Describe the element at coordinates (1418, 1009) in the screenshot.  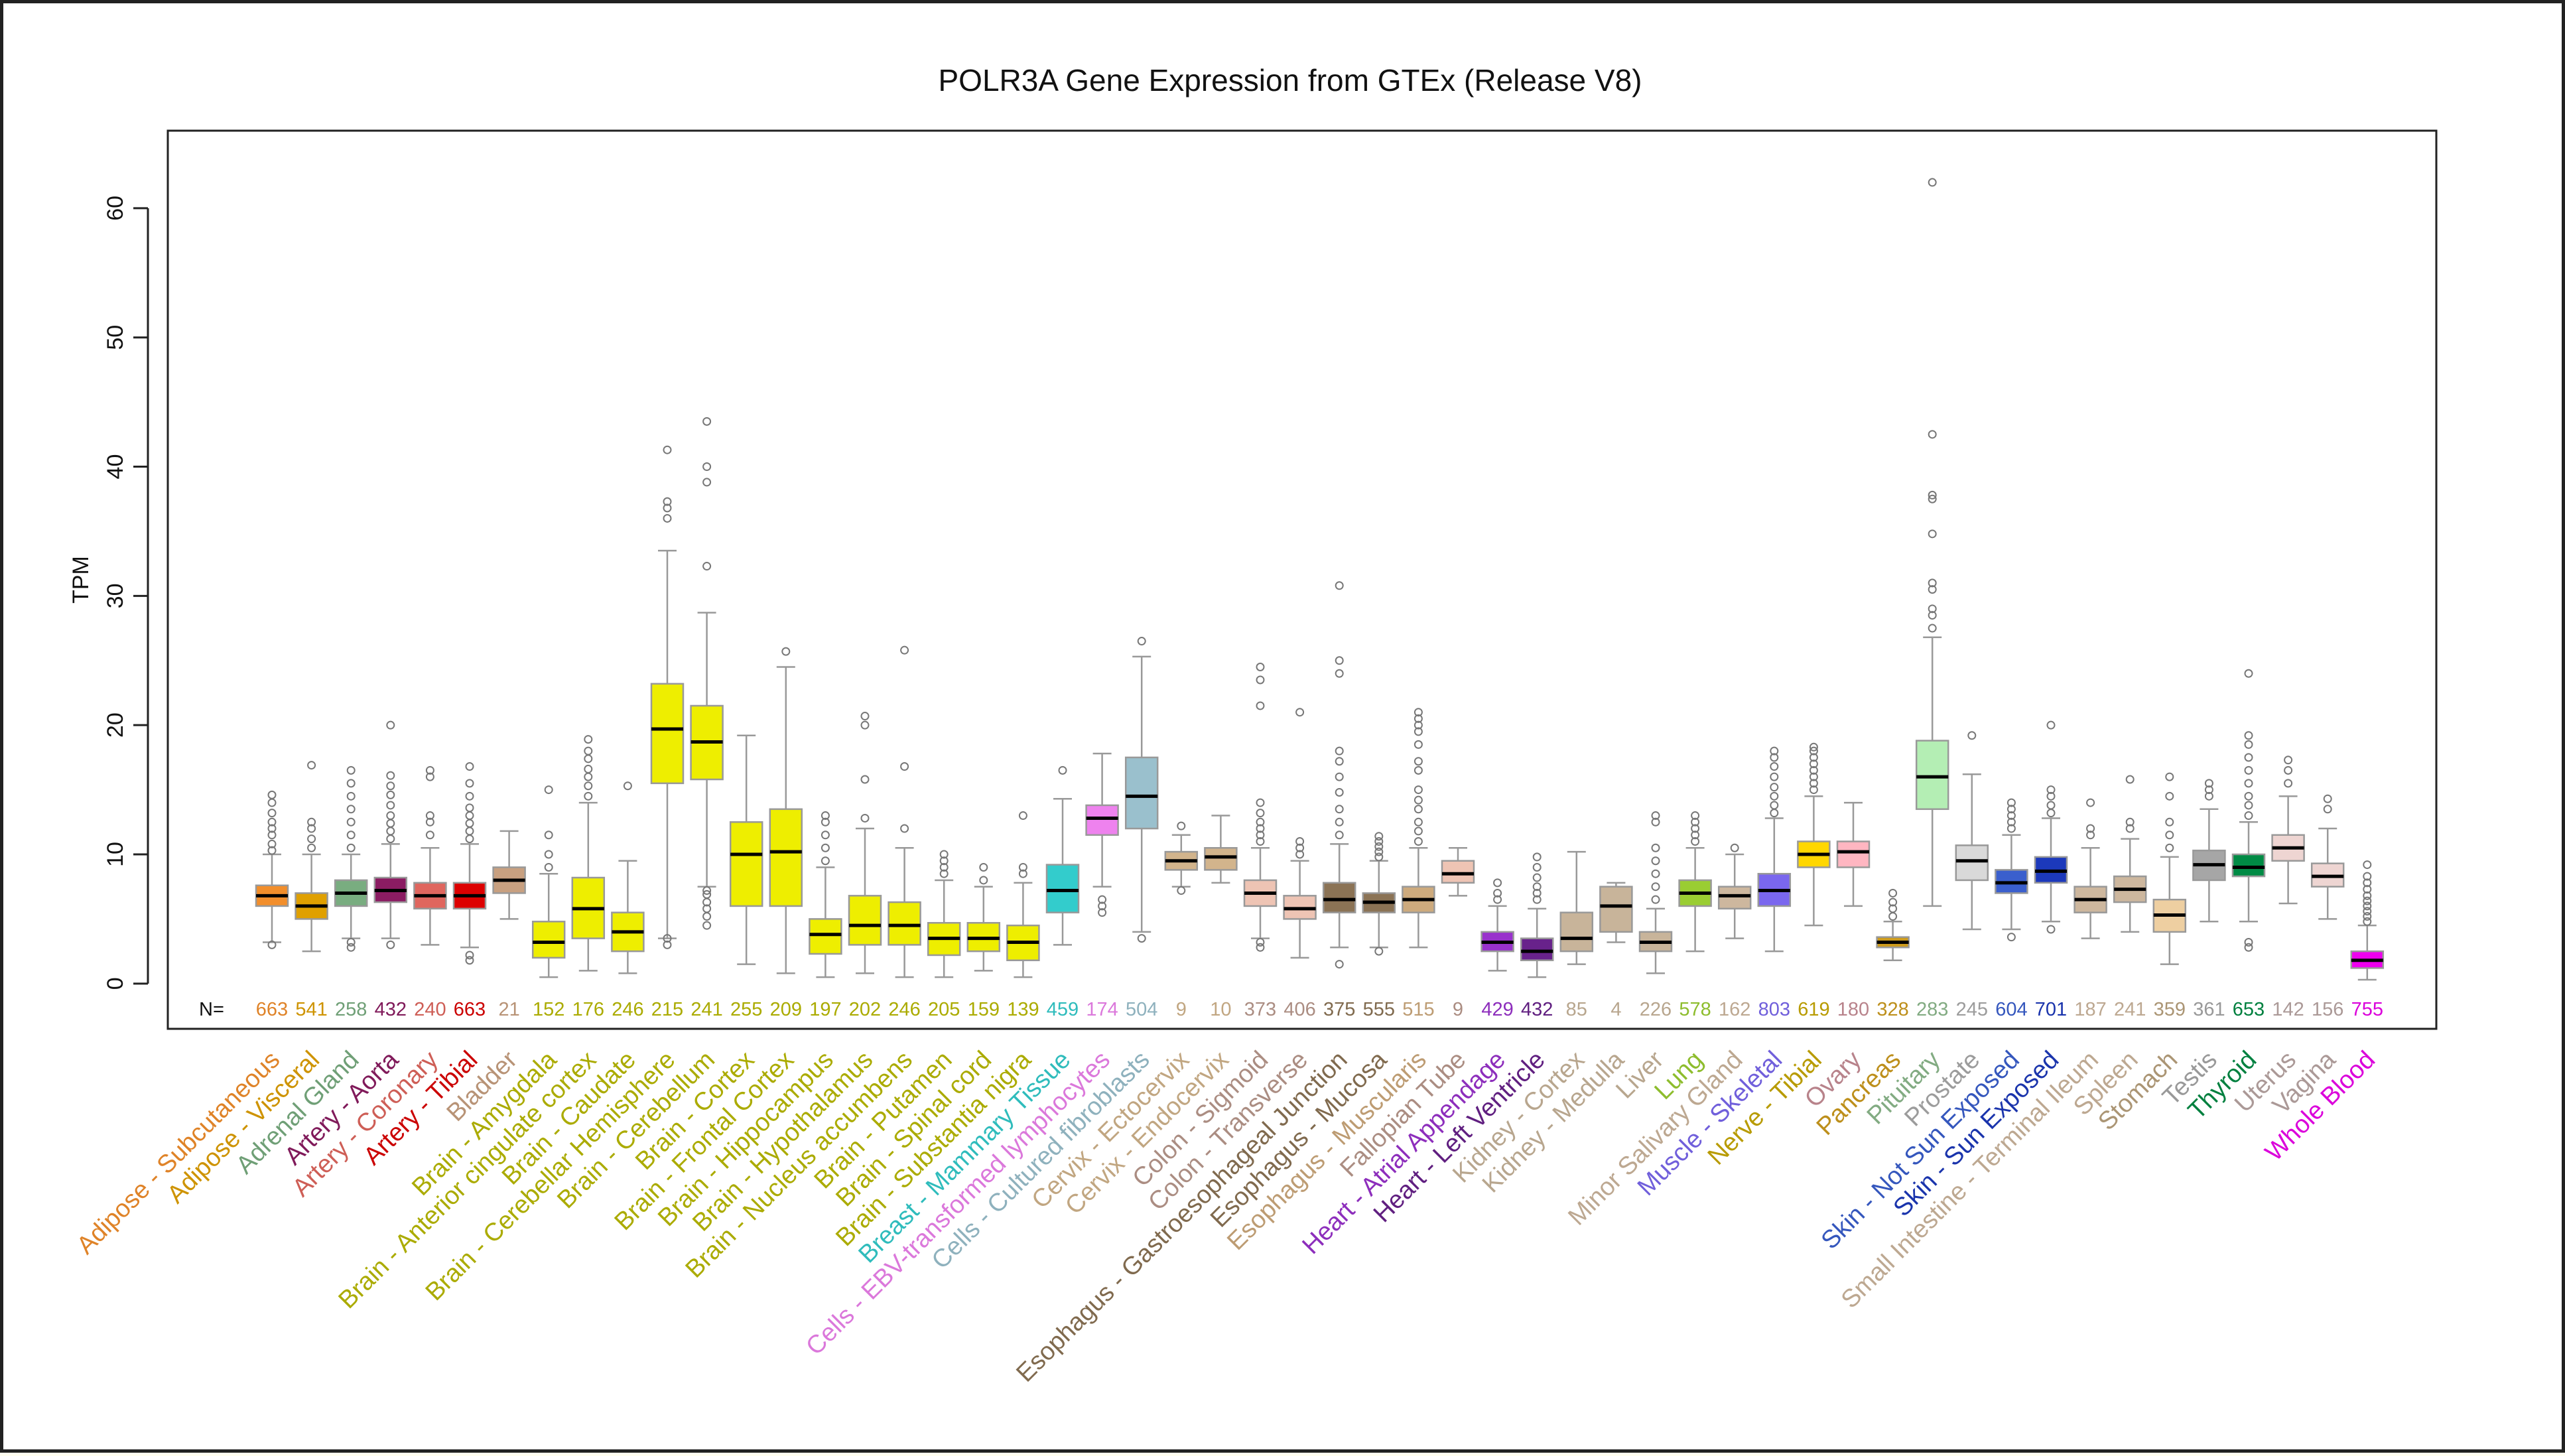
I see `n-count-label: 515` at that location.